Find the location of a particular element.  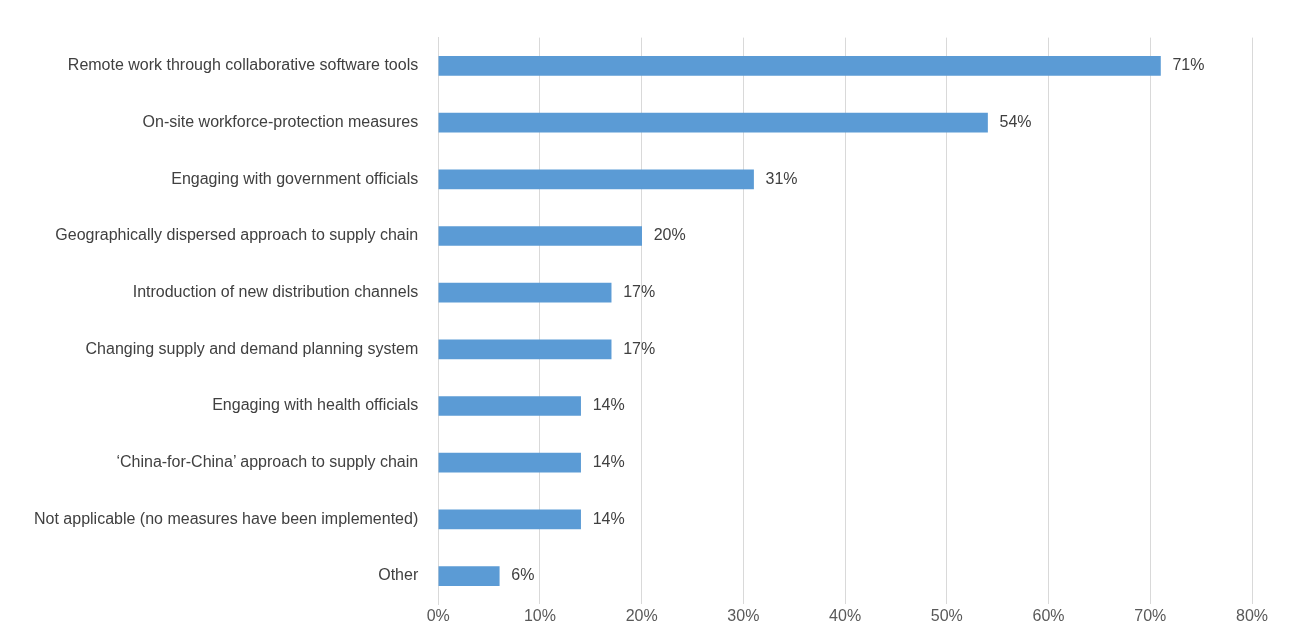

x-tick-label: 20% is located at coordinates (641, 616).